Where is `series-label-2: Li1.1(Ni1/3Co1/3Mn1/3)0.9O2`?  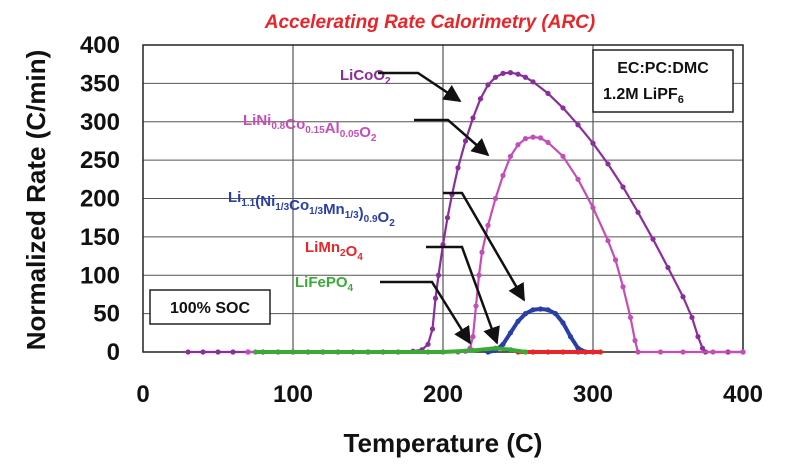 series-label-2: Li1.1(Ni1/3Co1/3Mn1/3)0.9O2 is located at coordinates (311, 209).